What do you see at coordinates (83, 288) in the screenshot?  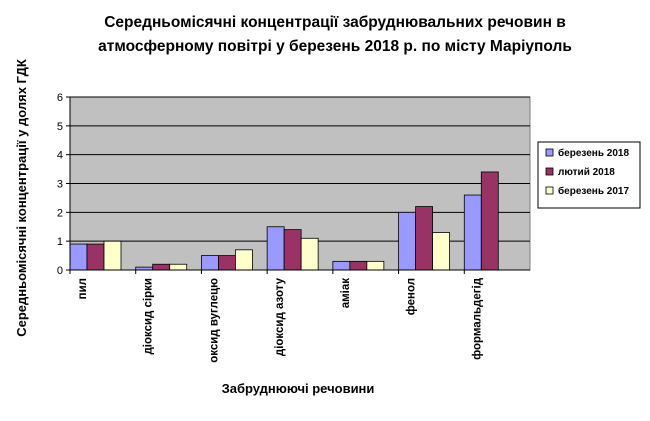 I see `x-category-label: пил` at bounding box center [83, 288].